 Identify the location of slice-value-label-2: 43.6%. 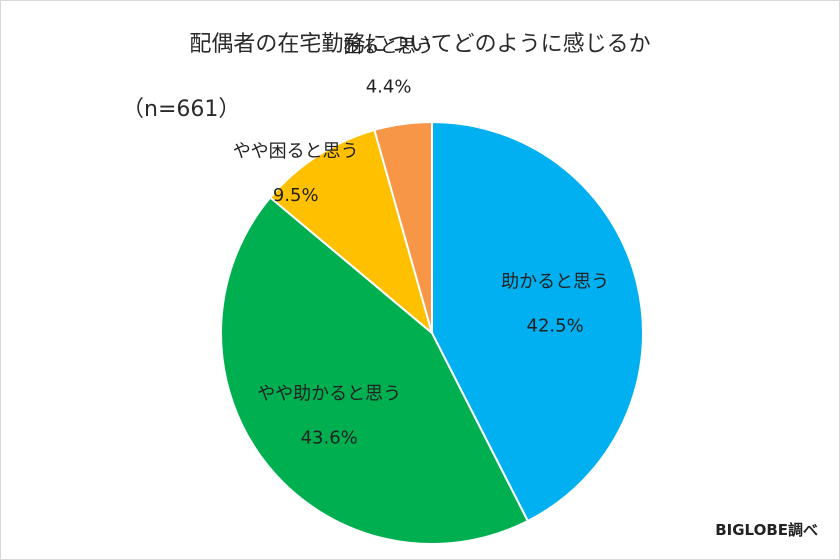
(329, 437).